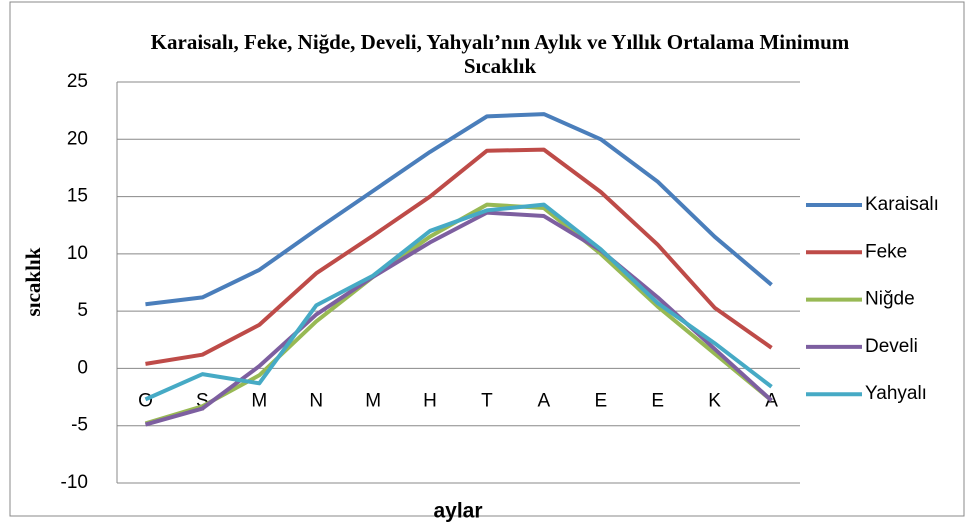  What do you see at coordinates (77, 253) in the screenshot?
I see `y-tick-label: 10` at bounding box center [77, 253].